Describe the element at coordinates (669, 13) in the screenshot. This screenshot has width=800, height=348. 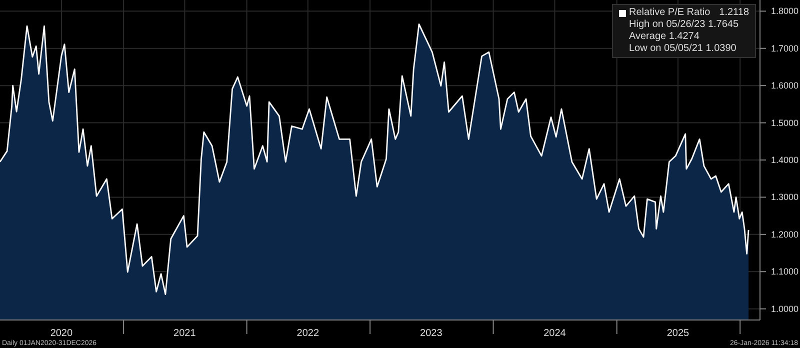
I see `legend-label: Relative P/E Ratio` at that location.